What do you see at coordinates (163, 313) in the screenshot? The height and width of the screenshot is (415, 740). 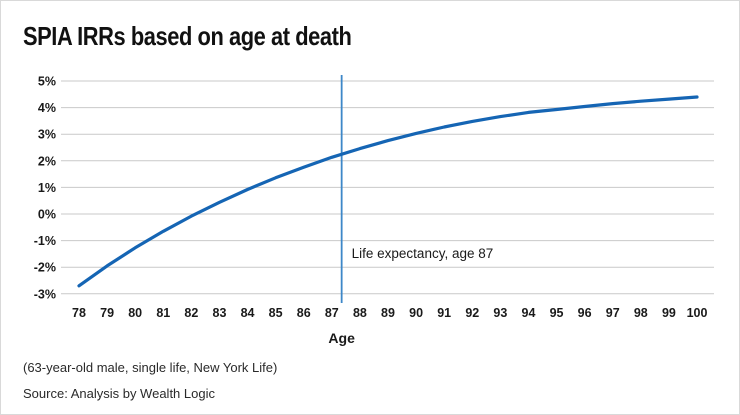 I see `x-tick-label: 81` at bounding box center [163, 313].